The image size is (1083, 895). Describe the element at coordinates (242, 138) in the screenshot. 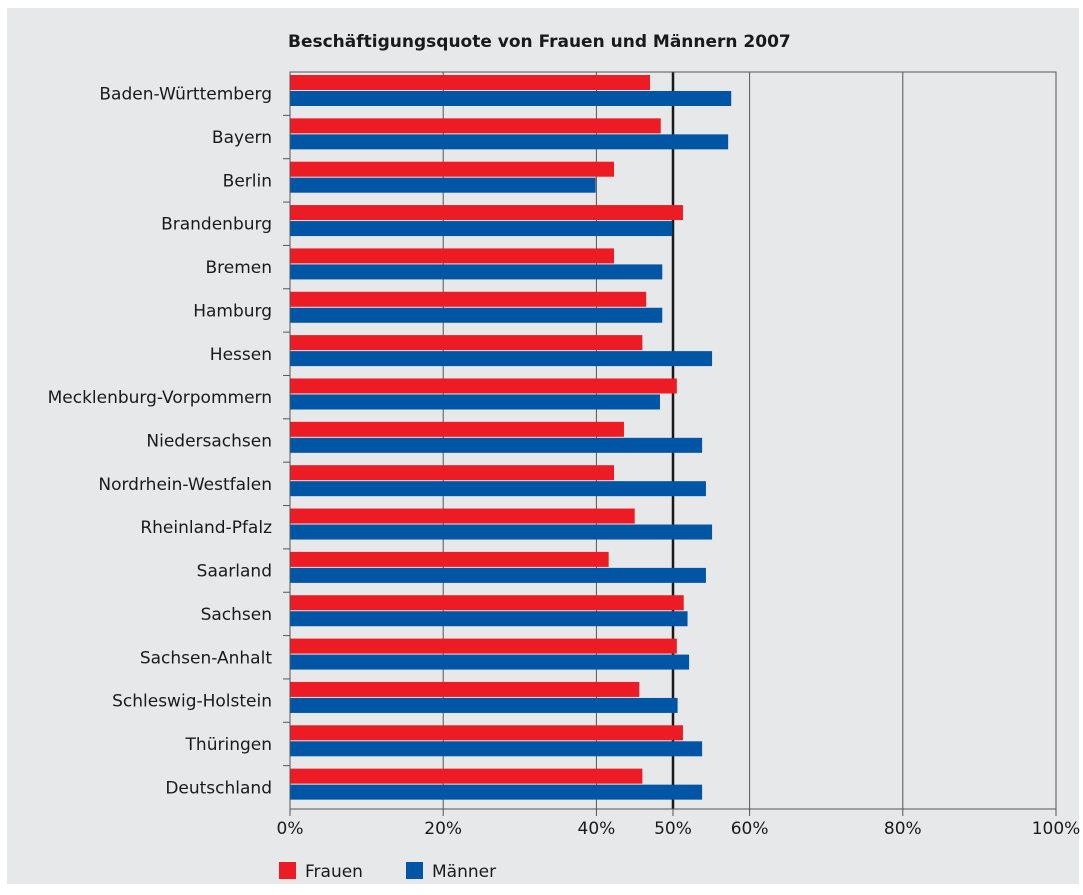

I see `category-label: Bayern` at that location.